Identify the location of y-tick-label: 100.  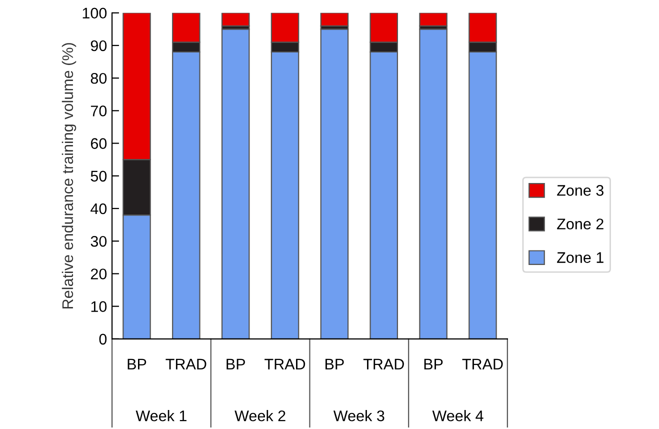
(94, 13).